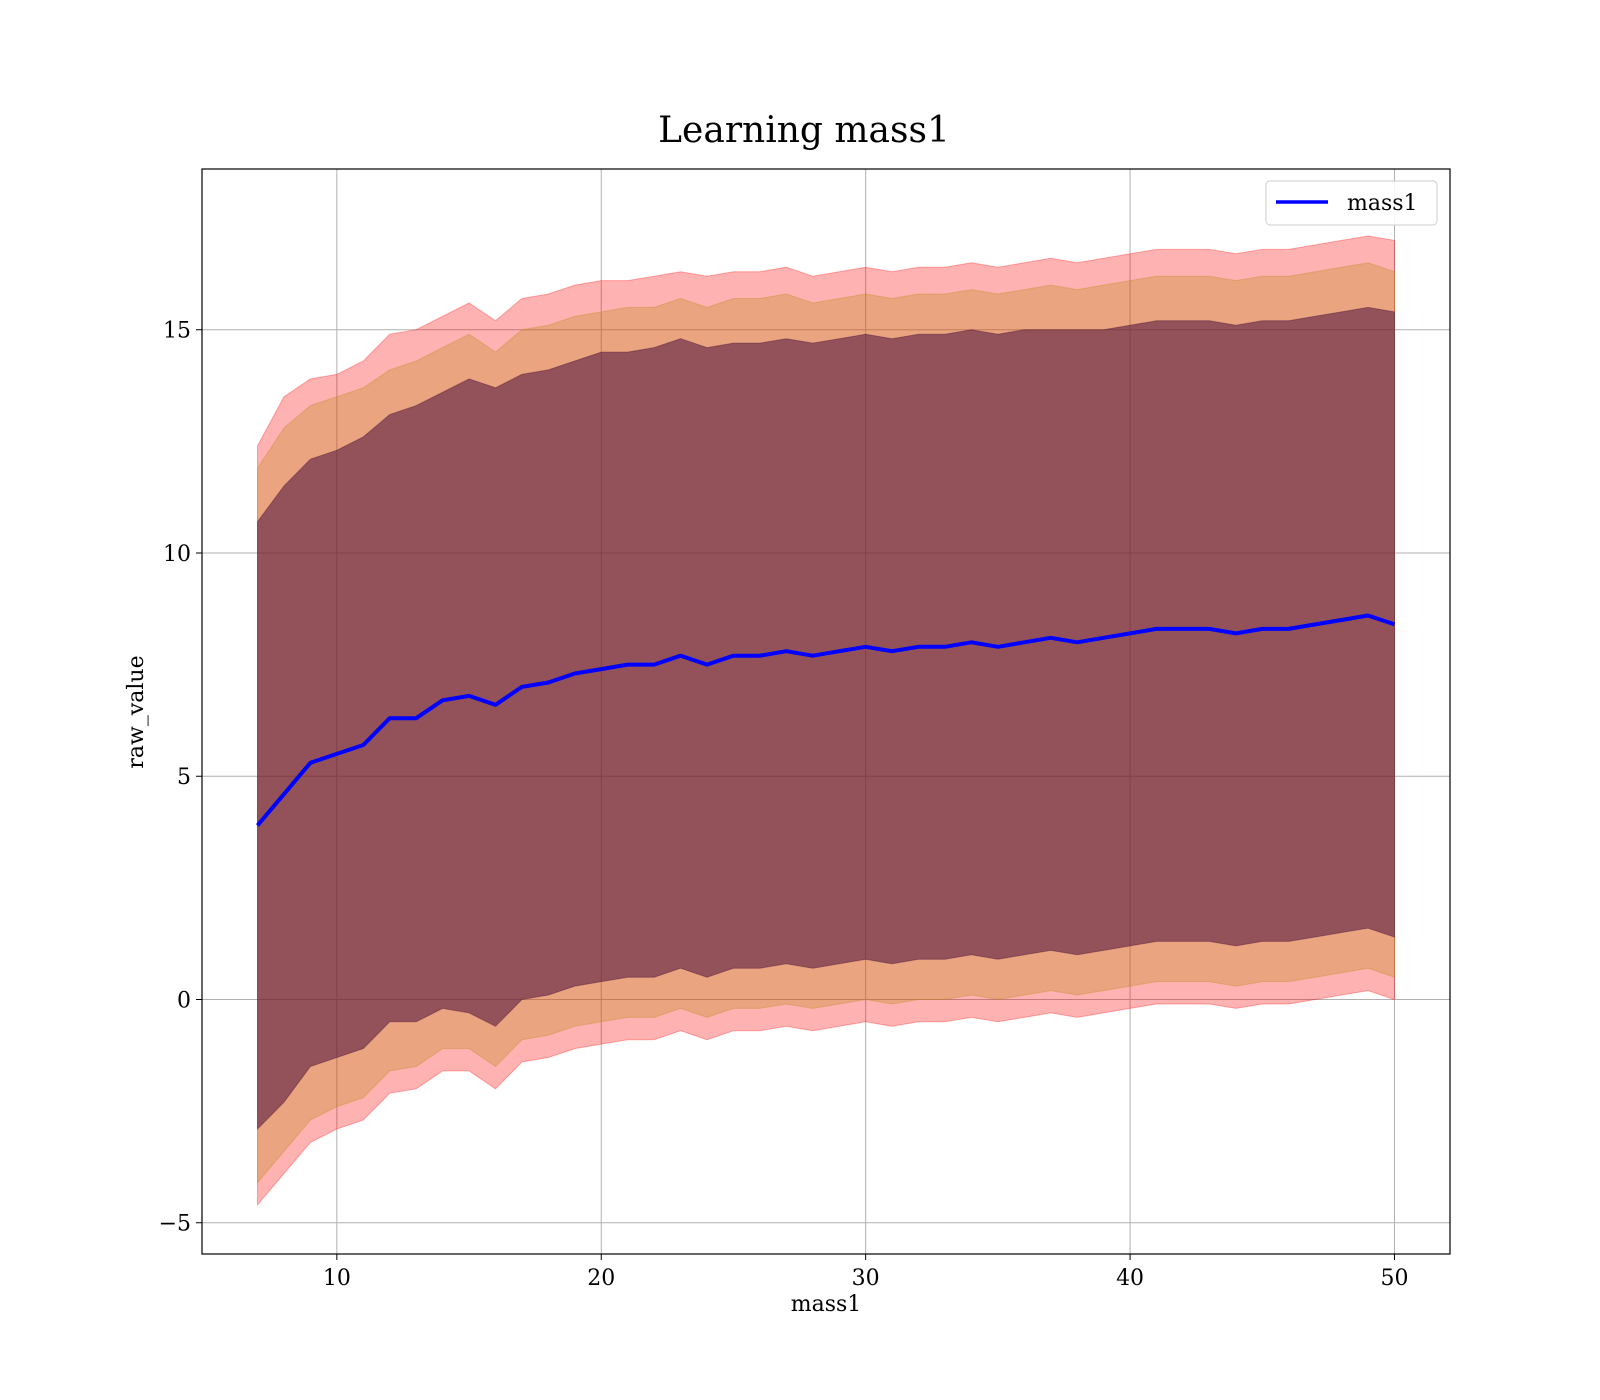 The height and width of the screenshot is (1400, 1600). Describe the element at coordinates (1394, 1278) in the screenshot. I see `x-tick-label-4: 50` at that location.